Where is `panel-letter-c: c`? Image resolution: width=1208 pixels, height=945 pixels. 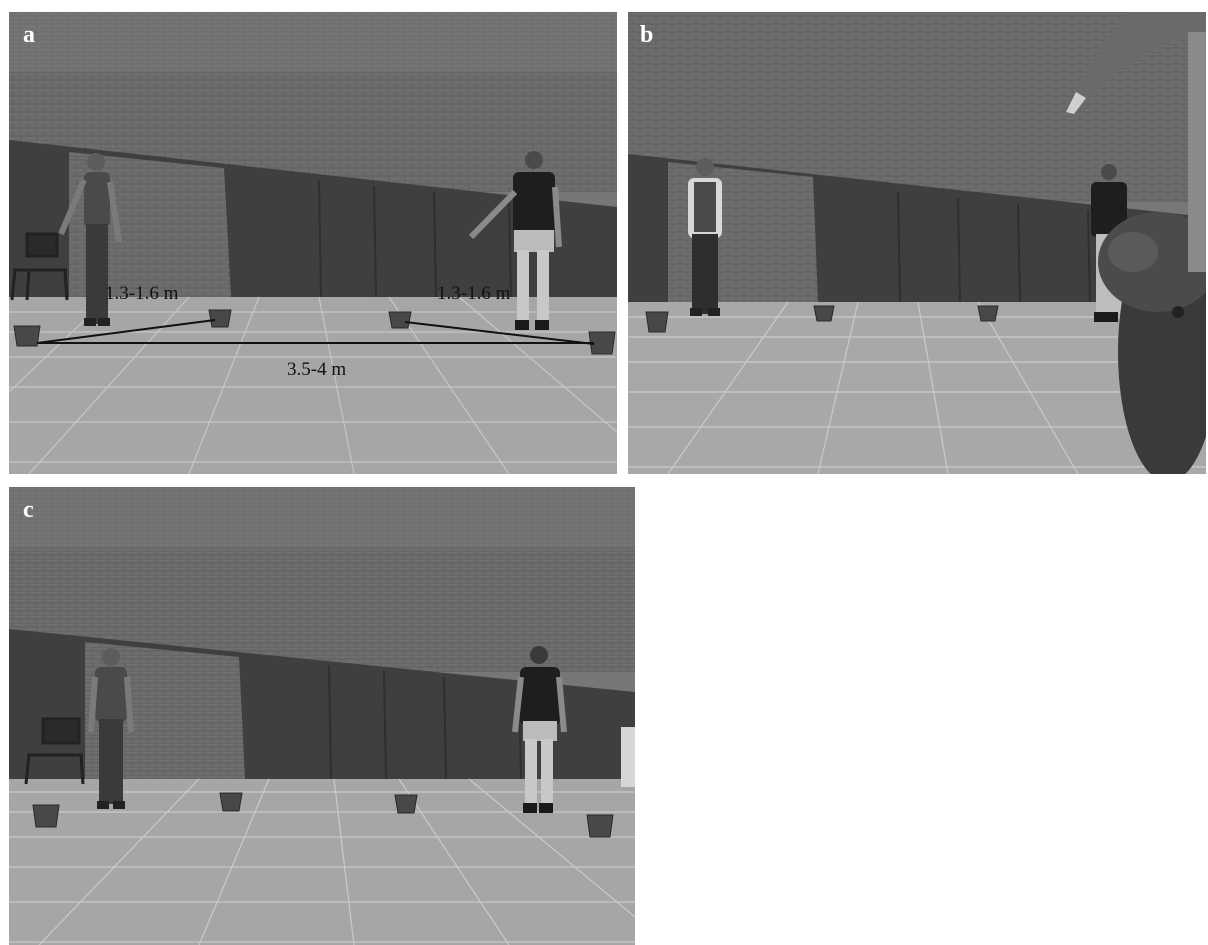
panel-letter-c: c is located at coordinates (28, 510).